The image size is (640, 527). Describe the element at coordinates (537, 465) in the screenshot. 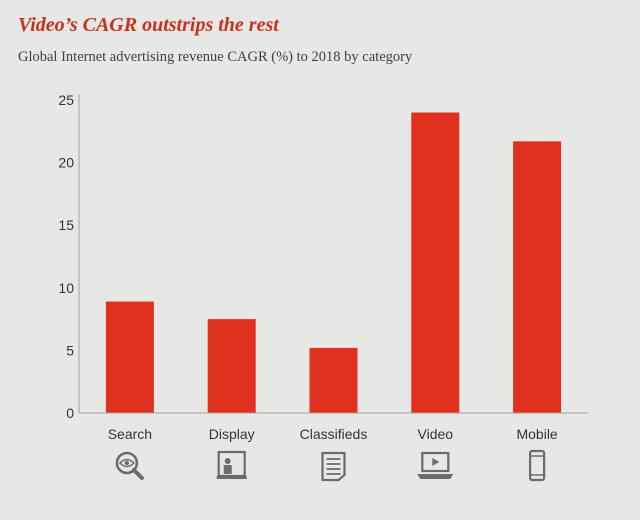

I see `mobile-phone-icon` at that location.